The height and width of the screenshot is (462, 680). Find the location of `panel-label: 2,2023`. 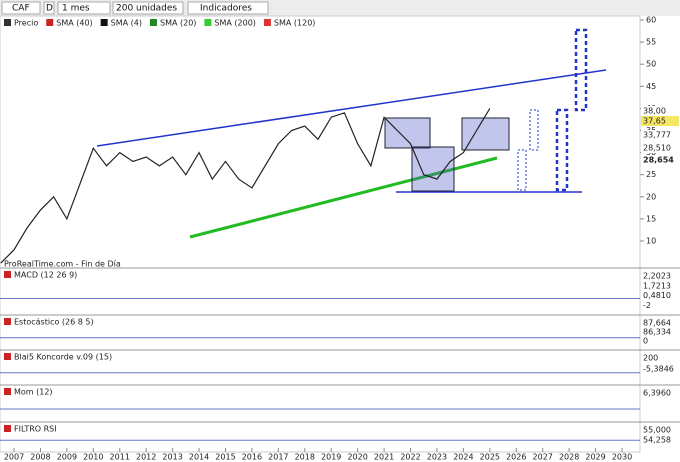

panel-label: 2,2023 is located at coordinates (657, 276).